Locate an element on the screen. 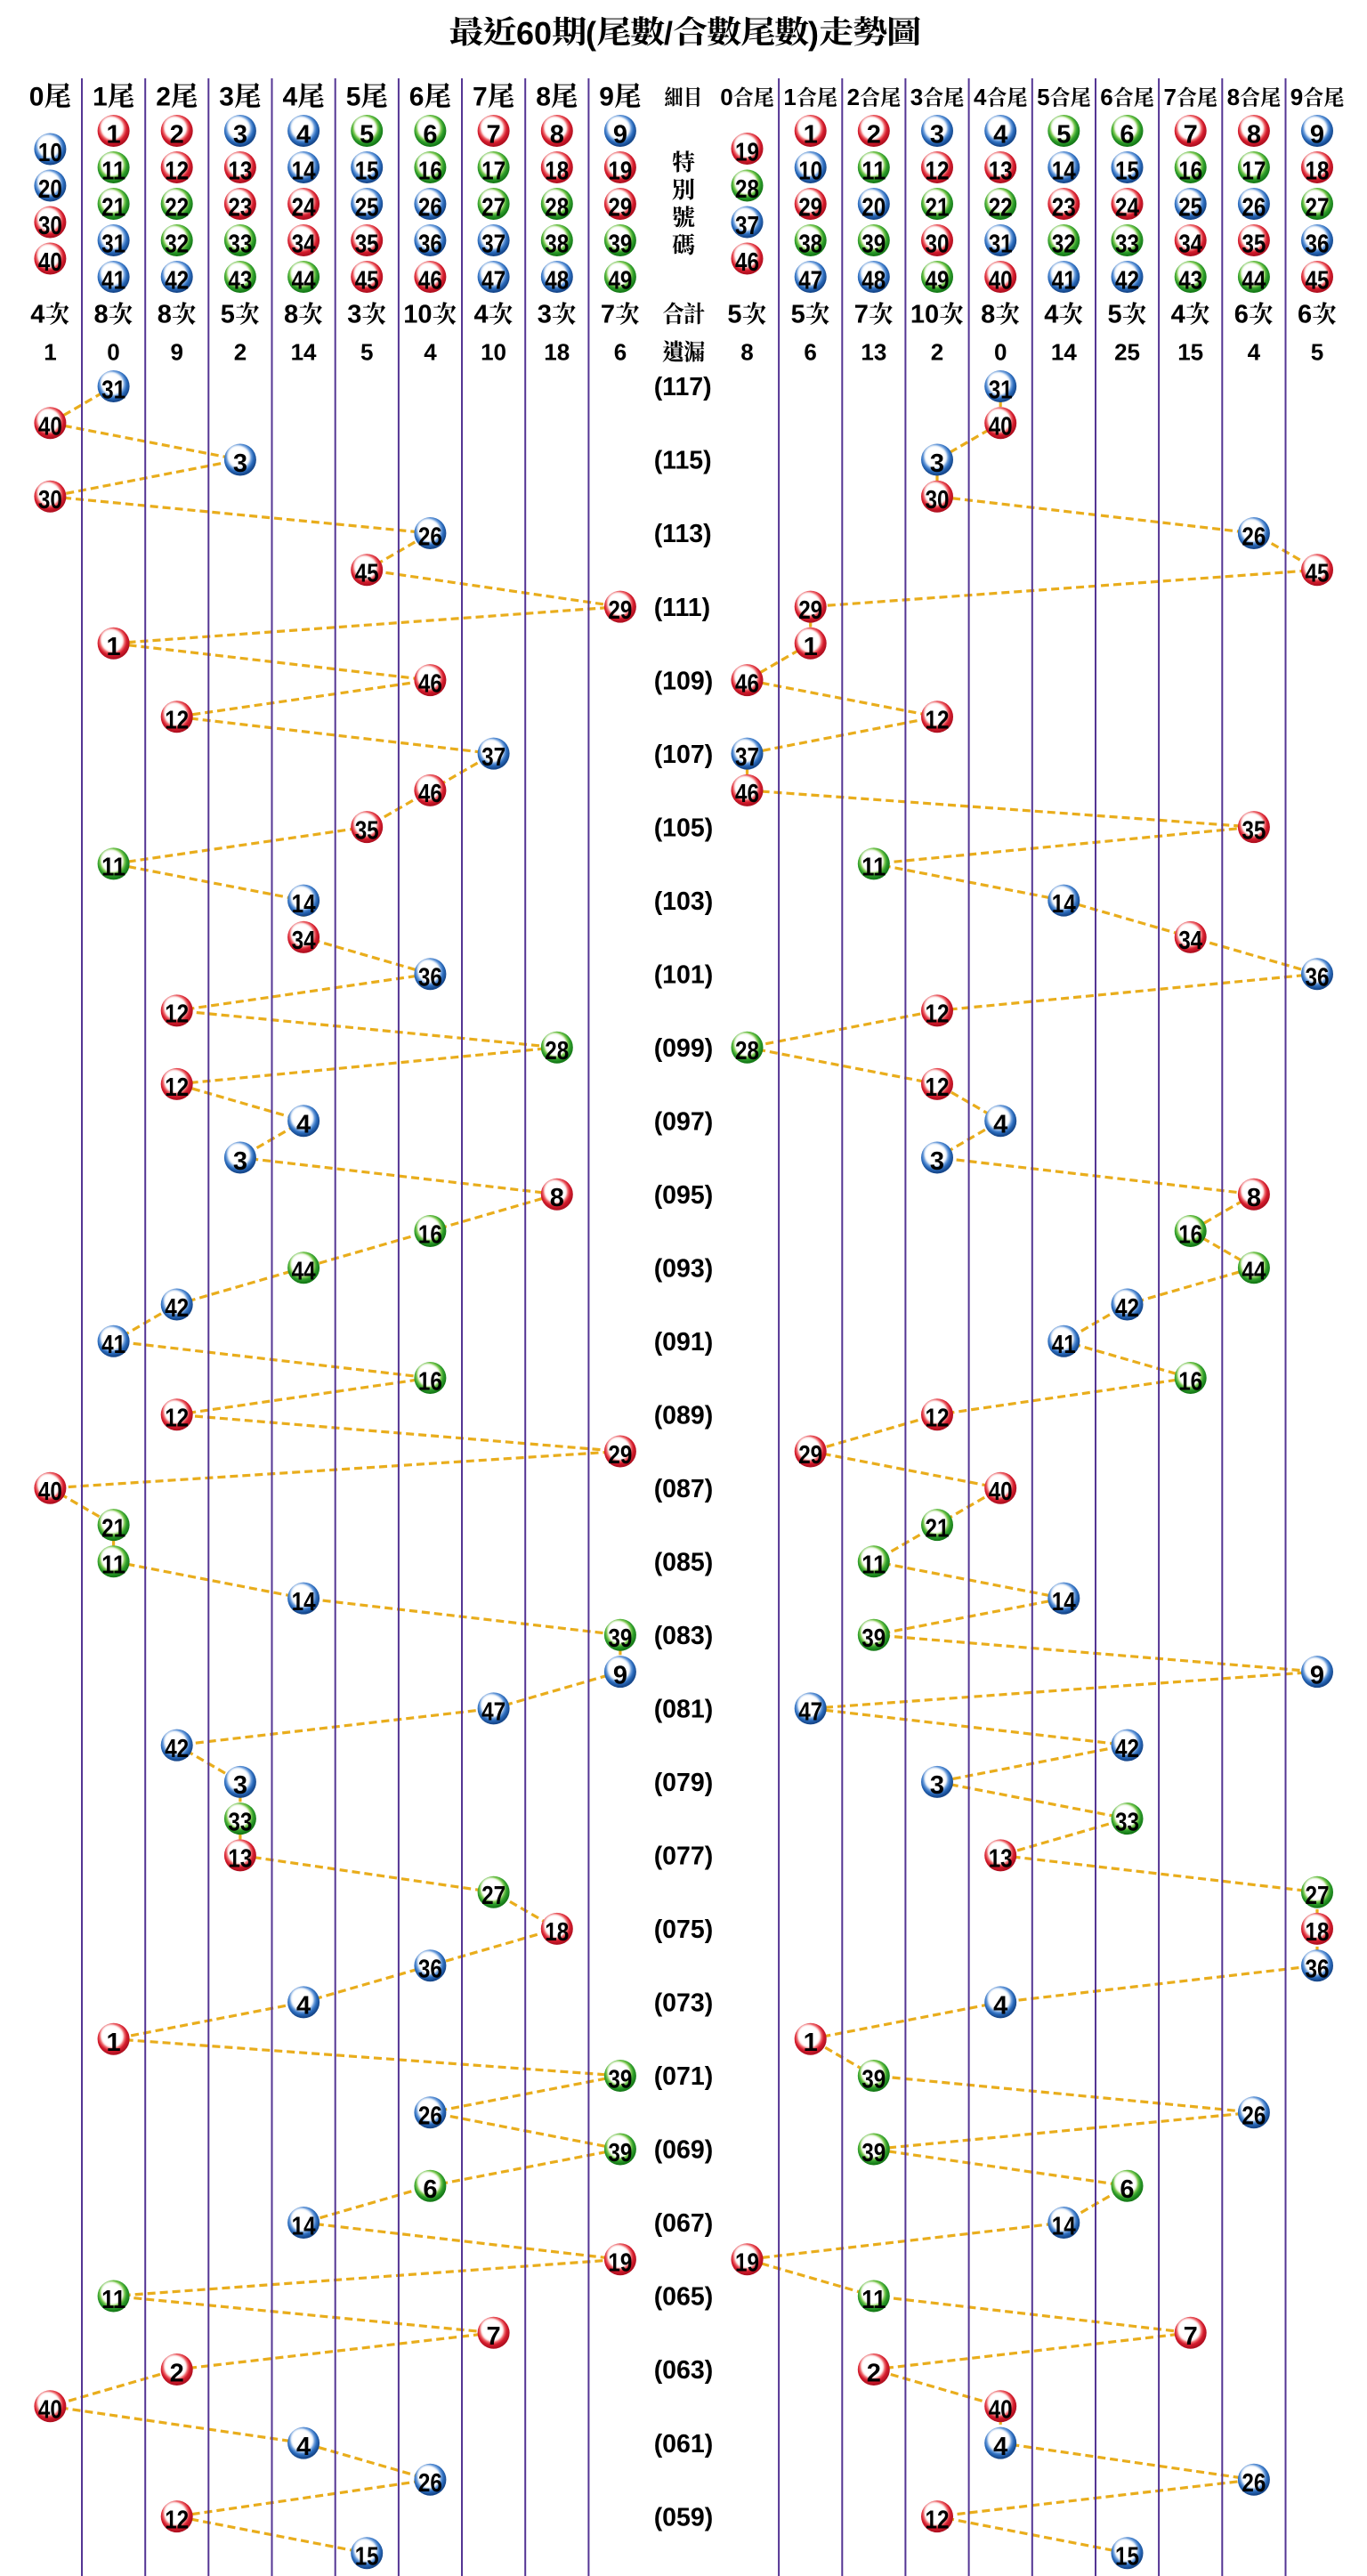 The height and width of the screenshot is (2576, 1367). svg-text: (085) is located at coordinates (684, 1563).